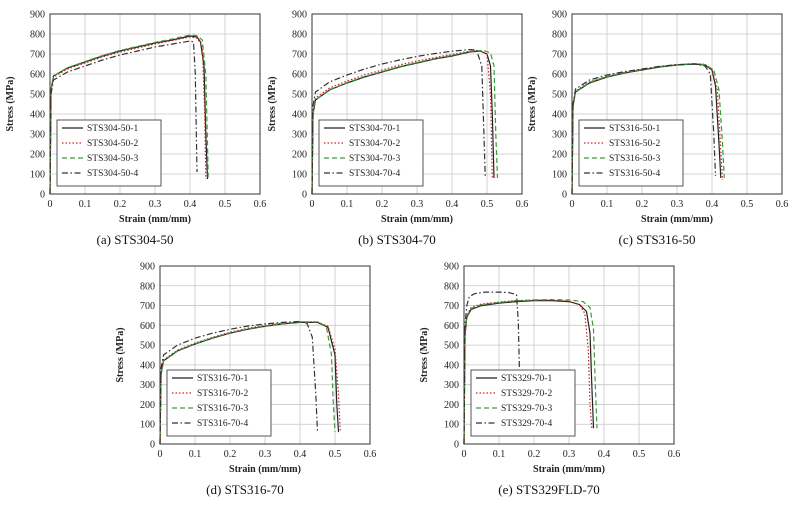 Image resolution: width=800 pixels, height=508 pixels. I want to click on legend-label: STS304-70-1, so click(374, 129).